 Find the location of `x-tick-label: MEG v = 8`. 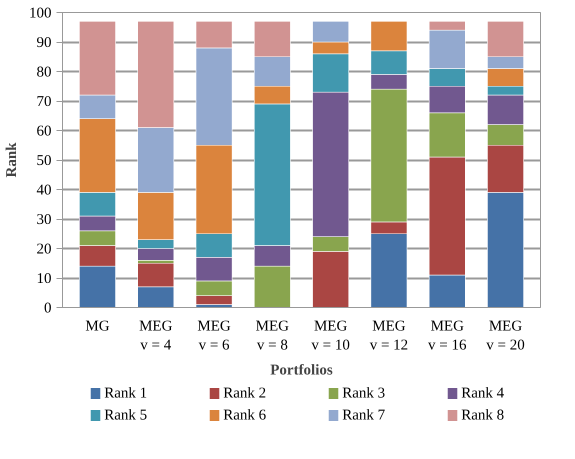

x-tick-label: MEG v = 8 is located at coordinates (273, 336).